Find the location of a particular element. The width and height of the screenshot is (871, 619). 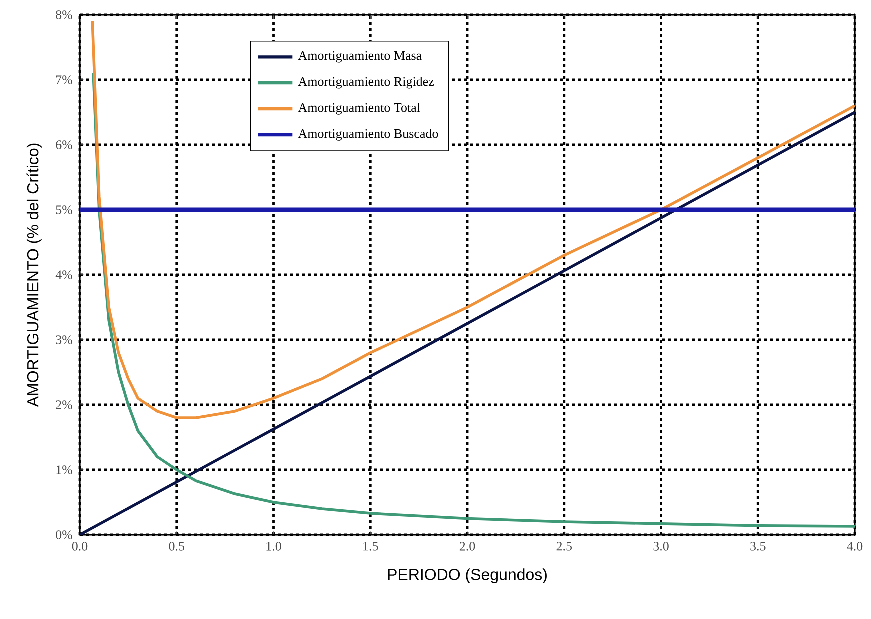

legend-label: Amortiguamiento Buscado is located at coordinates (368, 135).